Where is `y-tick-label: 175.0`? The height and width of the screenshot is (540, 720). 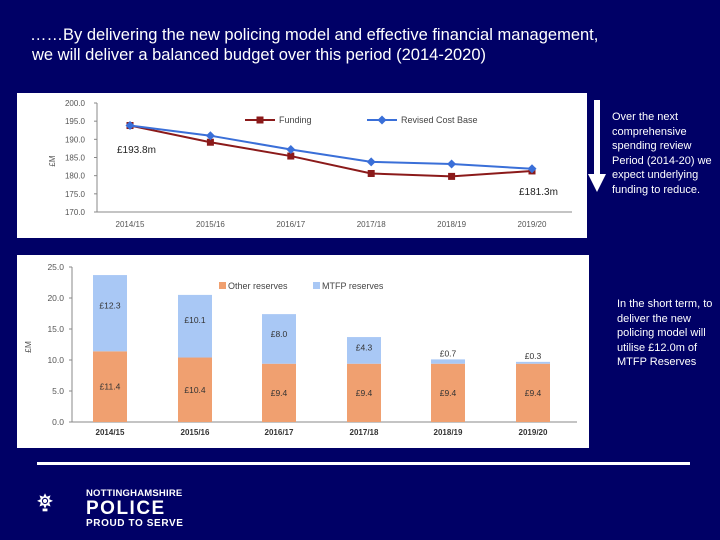
y-tick-label: 175.0 is located at coordinates (75, 194).